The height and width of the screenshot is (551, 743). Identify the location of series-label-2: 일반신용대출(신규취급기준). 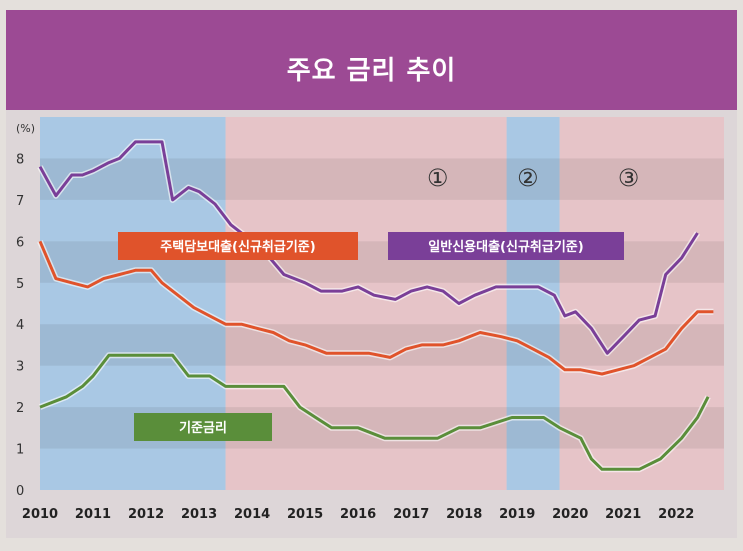
(506, 246).